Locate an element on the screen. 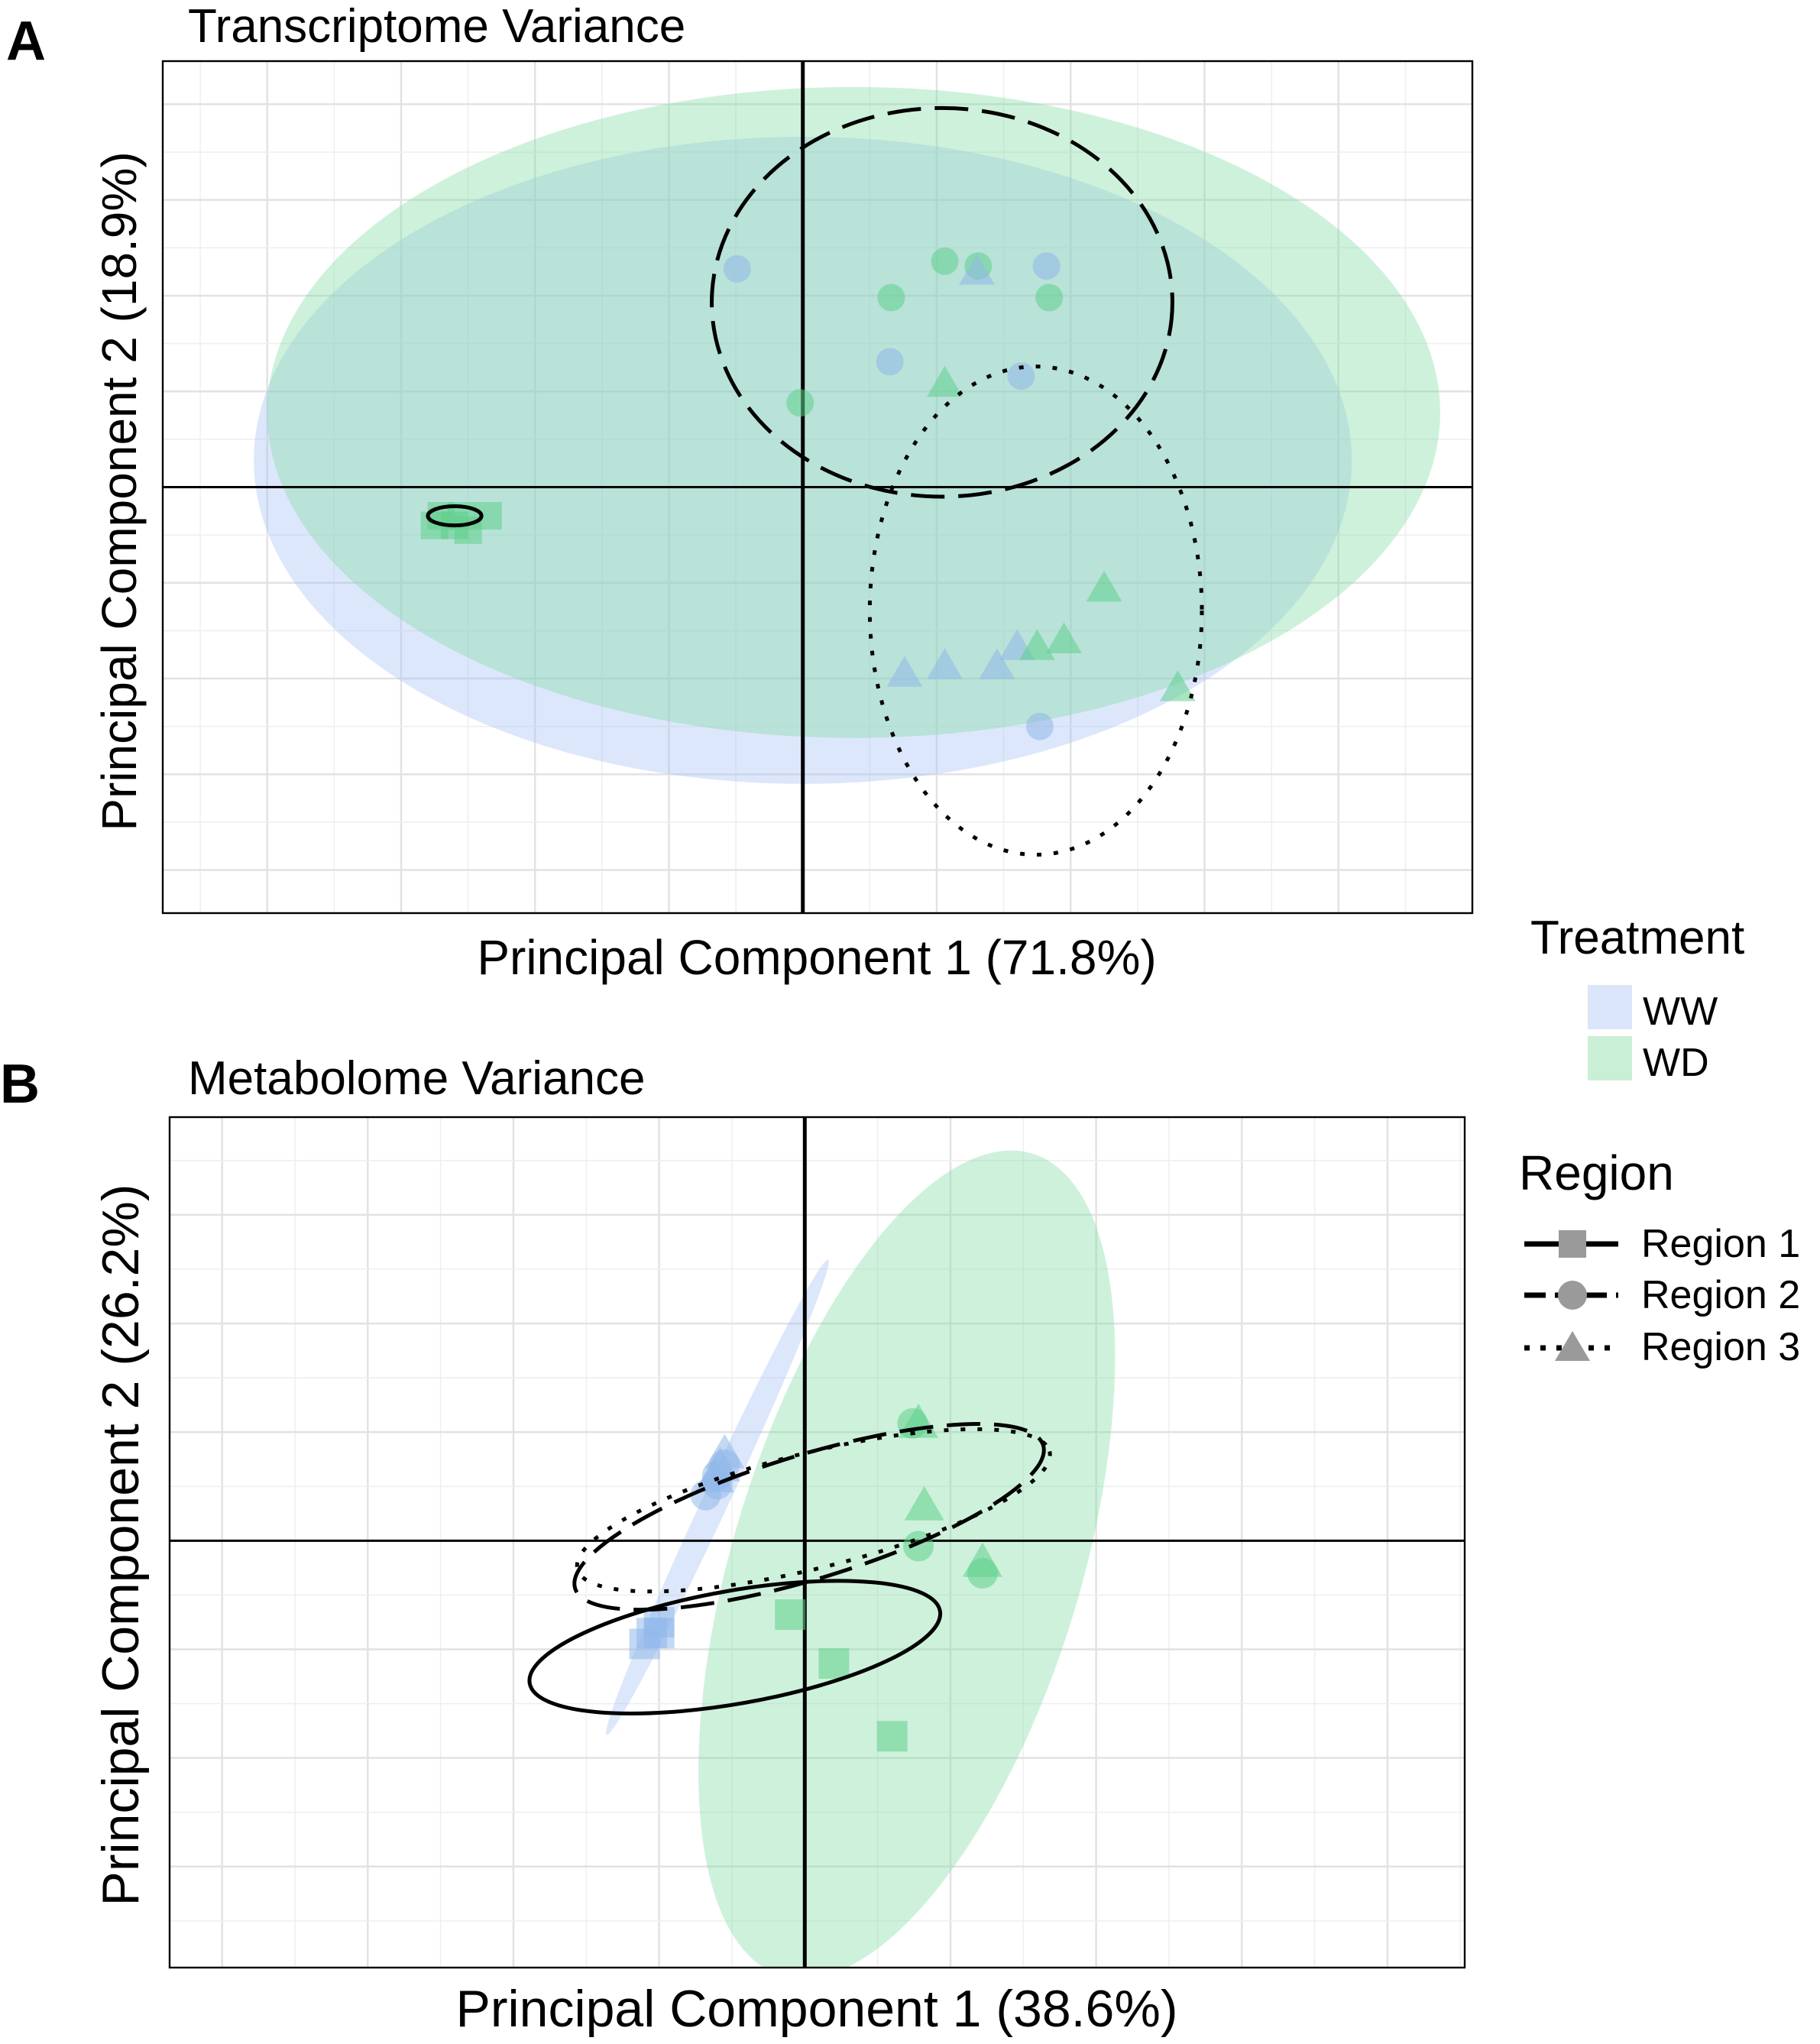  panel-letter-a: A is located at coordinates (26, 41).